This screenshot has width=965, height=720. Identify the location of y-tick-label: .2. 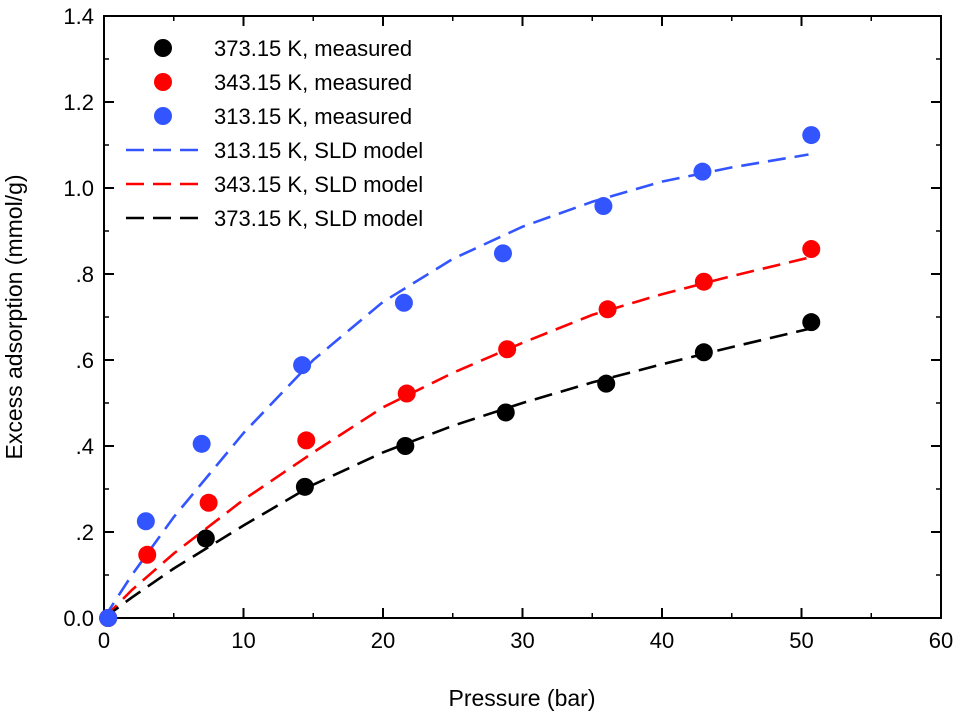
(85, 532).